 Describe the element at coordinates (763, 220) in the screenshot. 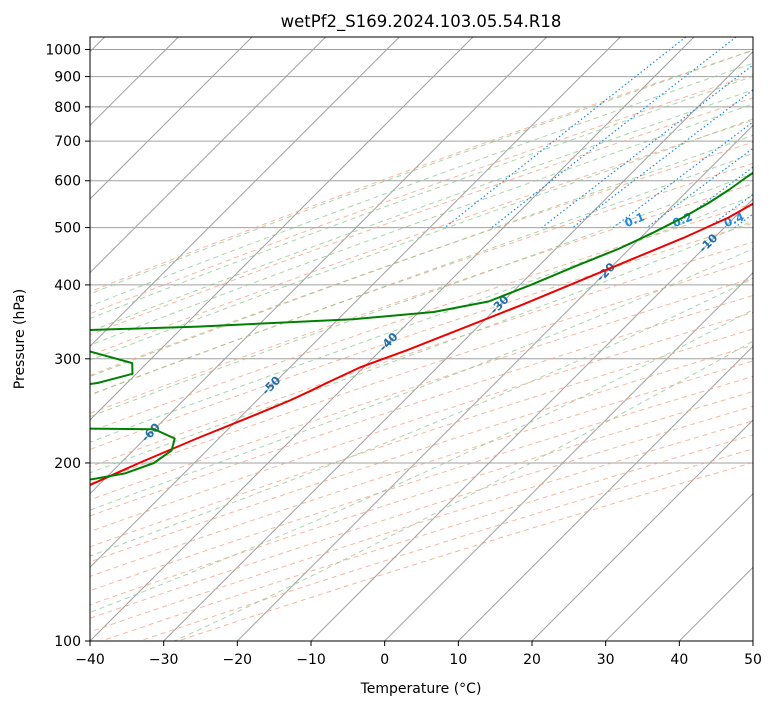

I see `mixing-ratio-label: 0.6` at that location.